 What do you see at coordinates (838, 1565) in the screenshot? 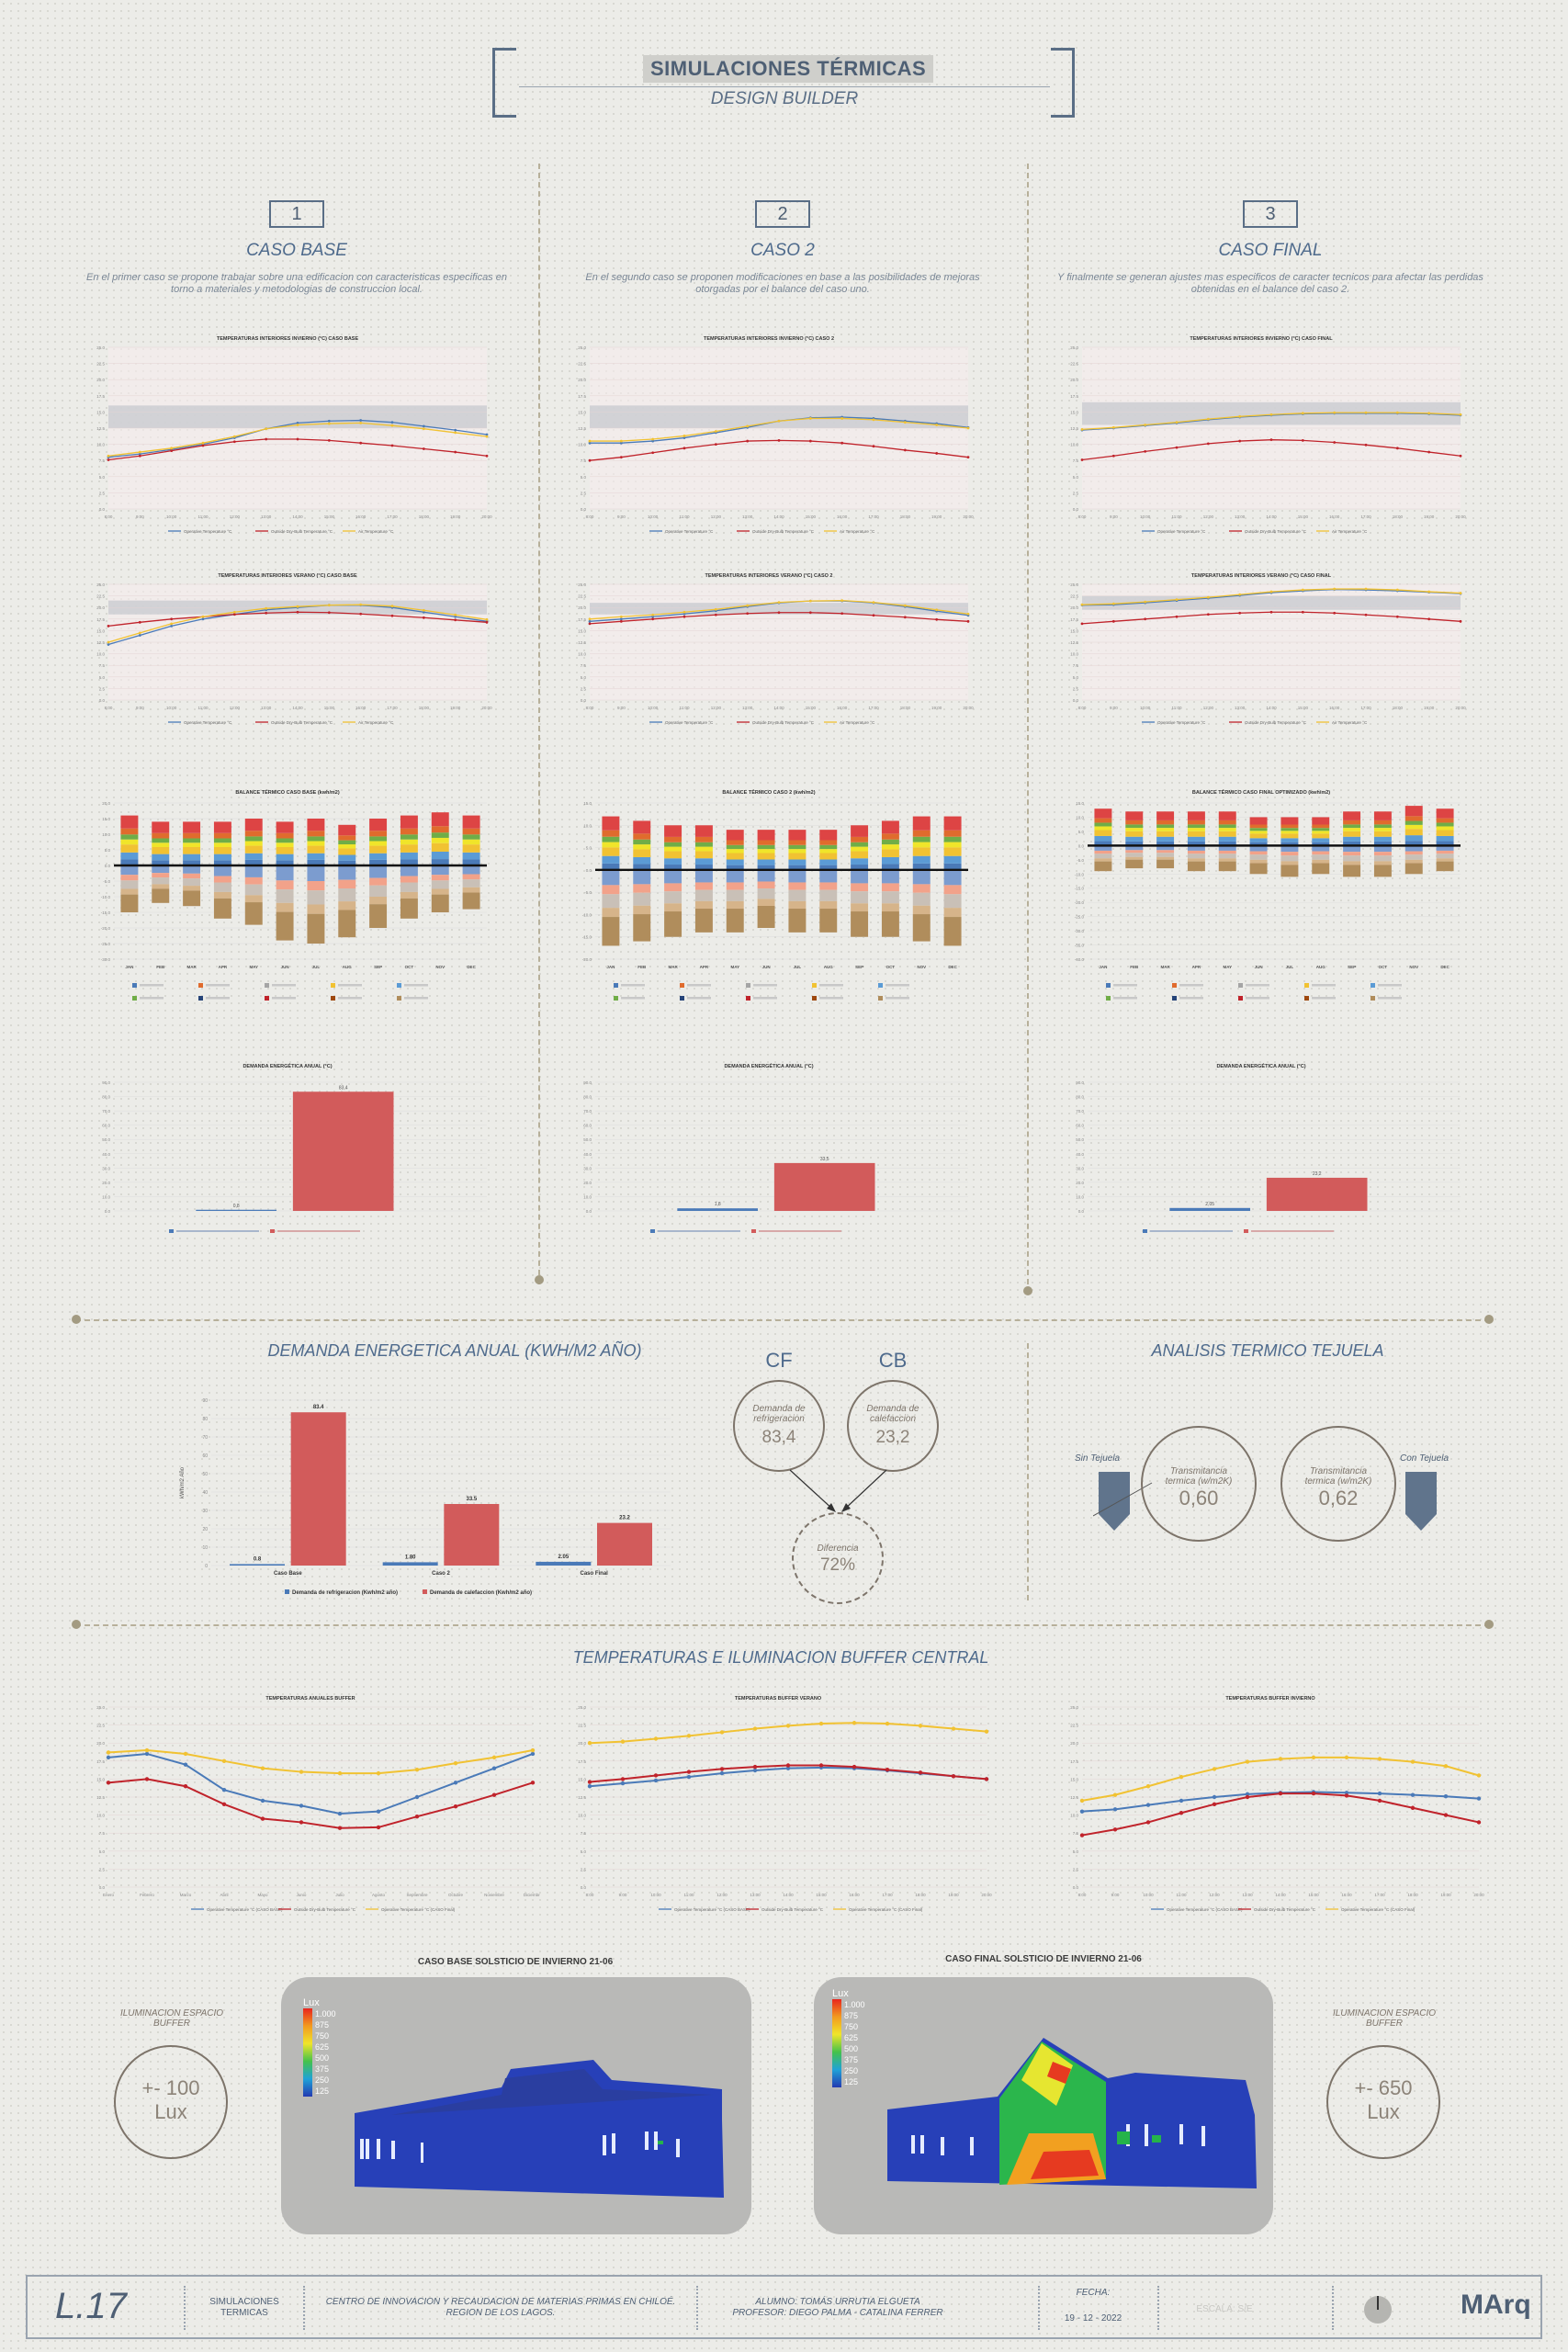
I see `diff-value: 72%` at bounding box center [838, 1565].